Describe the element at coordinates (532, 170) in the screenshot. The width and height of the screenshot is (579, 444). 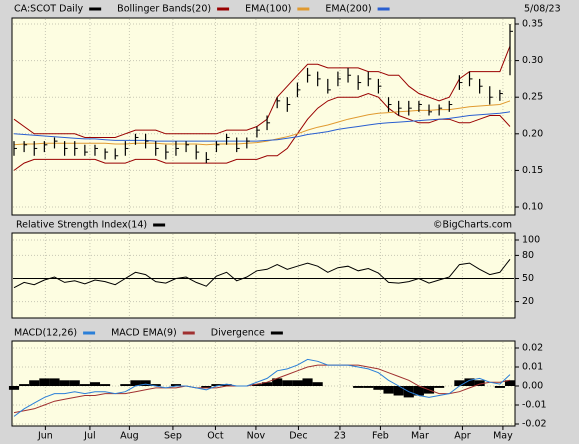
I see `y-tick-label: 0.15` at that location.